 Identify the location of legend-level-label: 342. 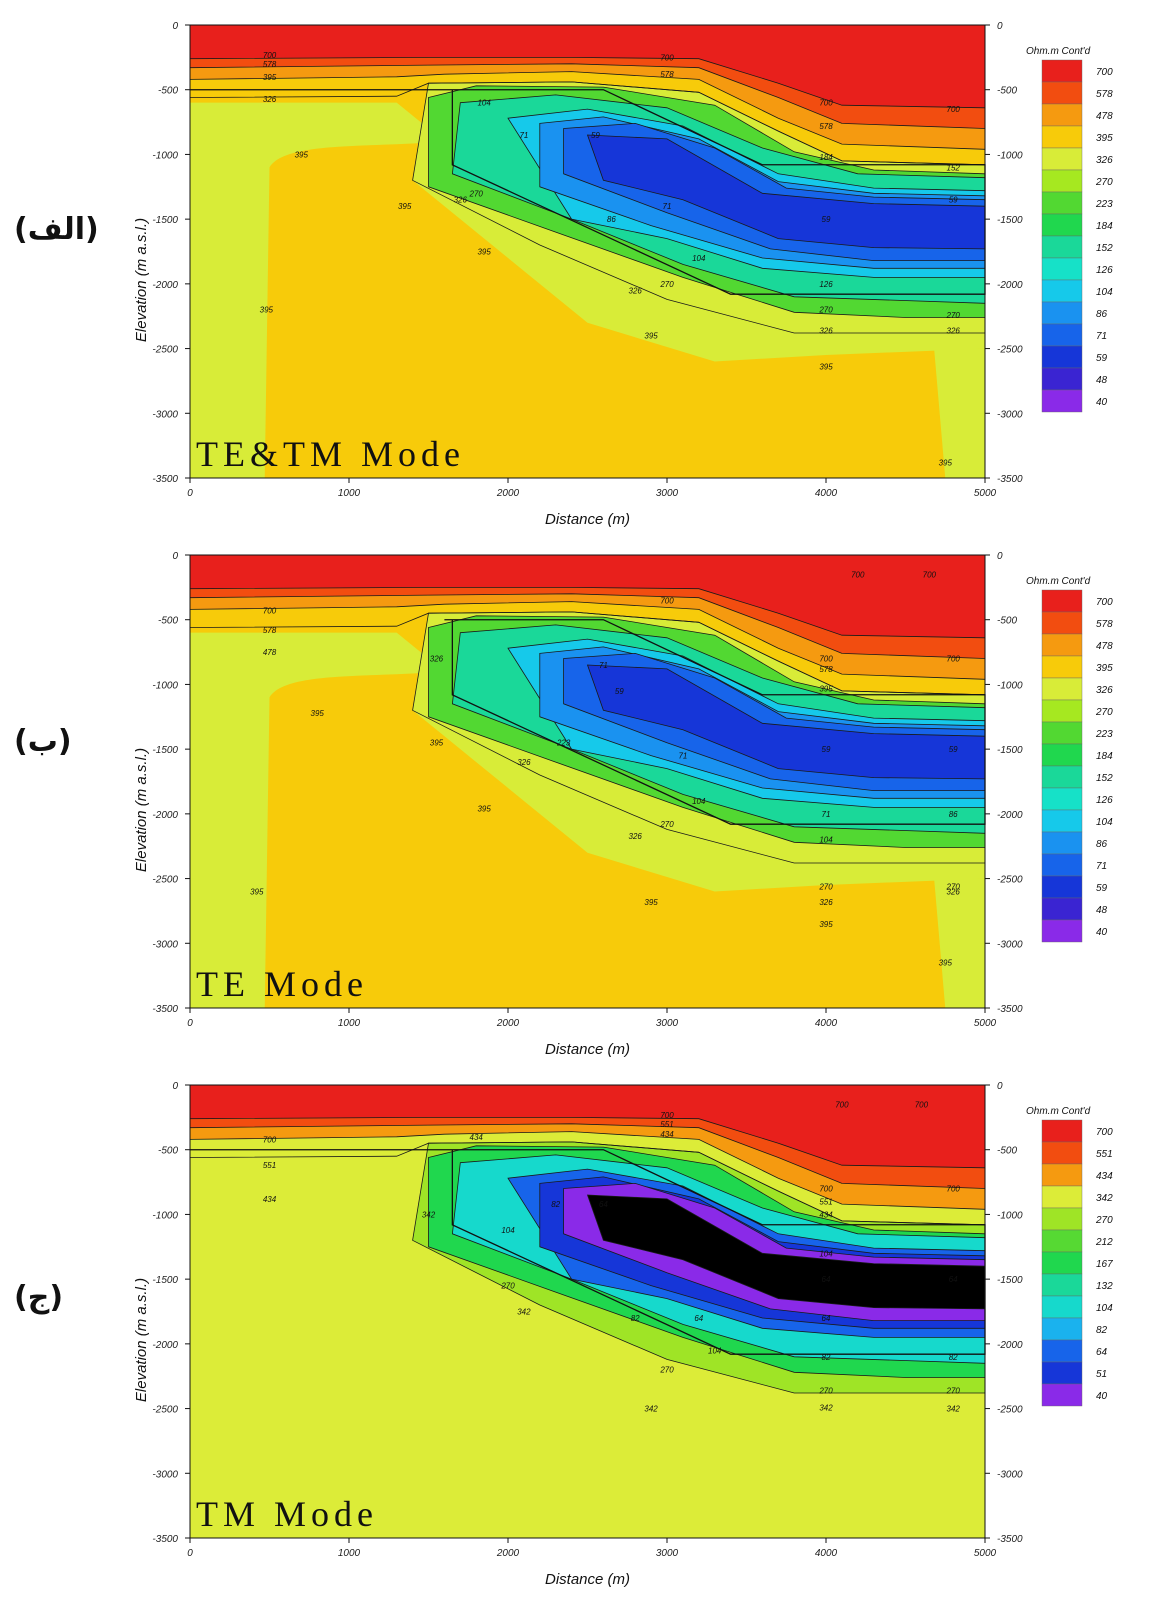
(1104, 1198).